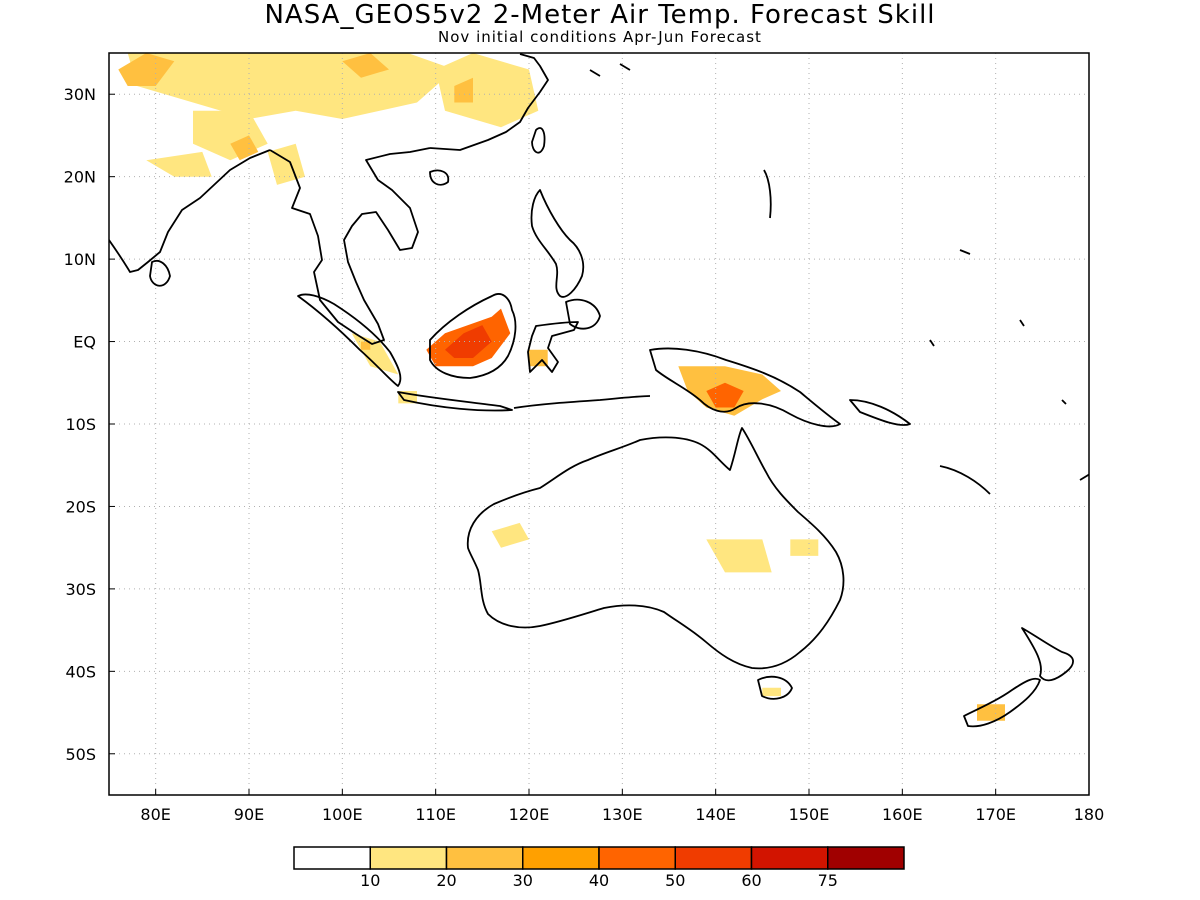  I want to click on colorbar-label: 60, so click(751, 880).